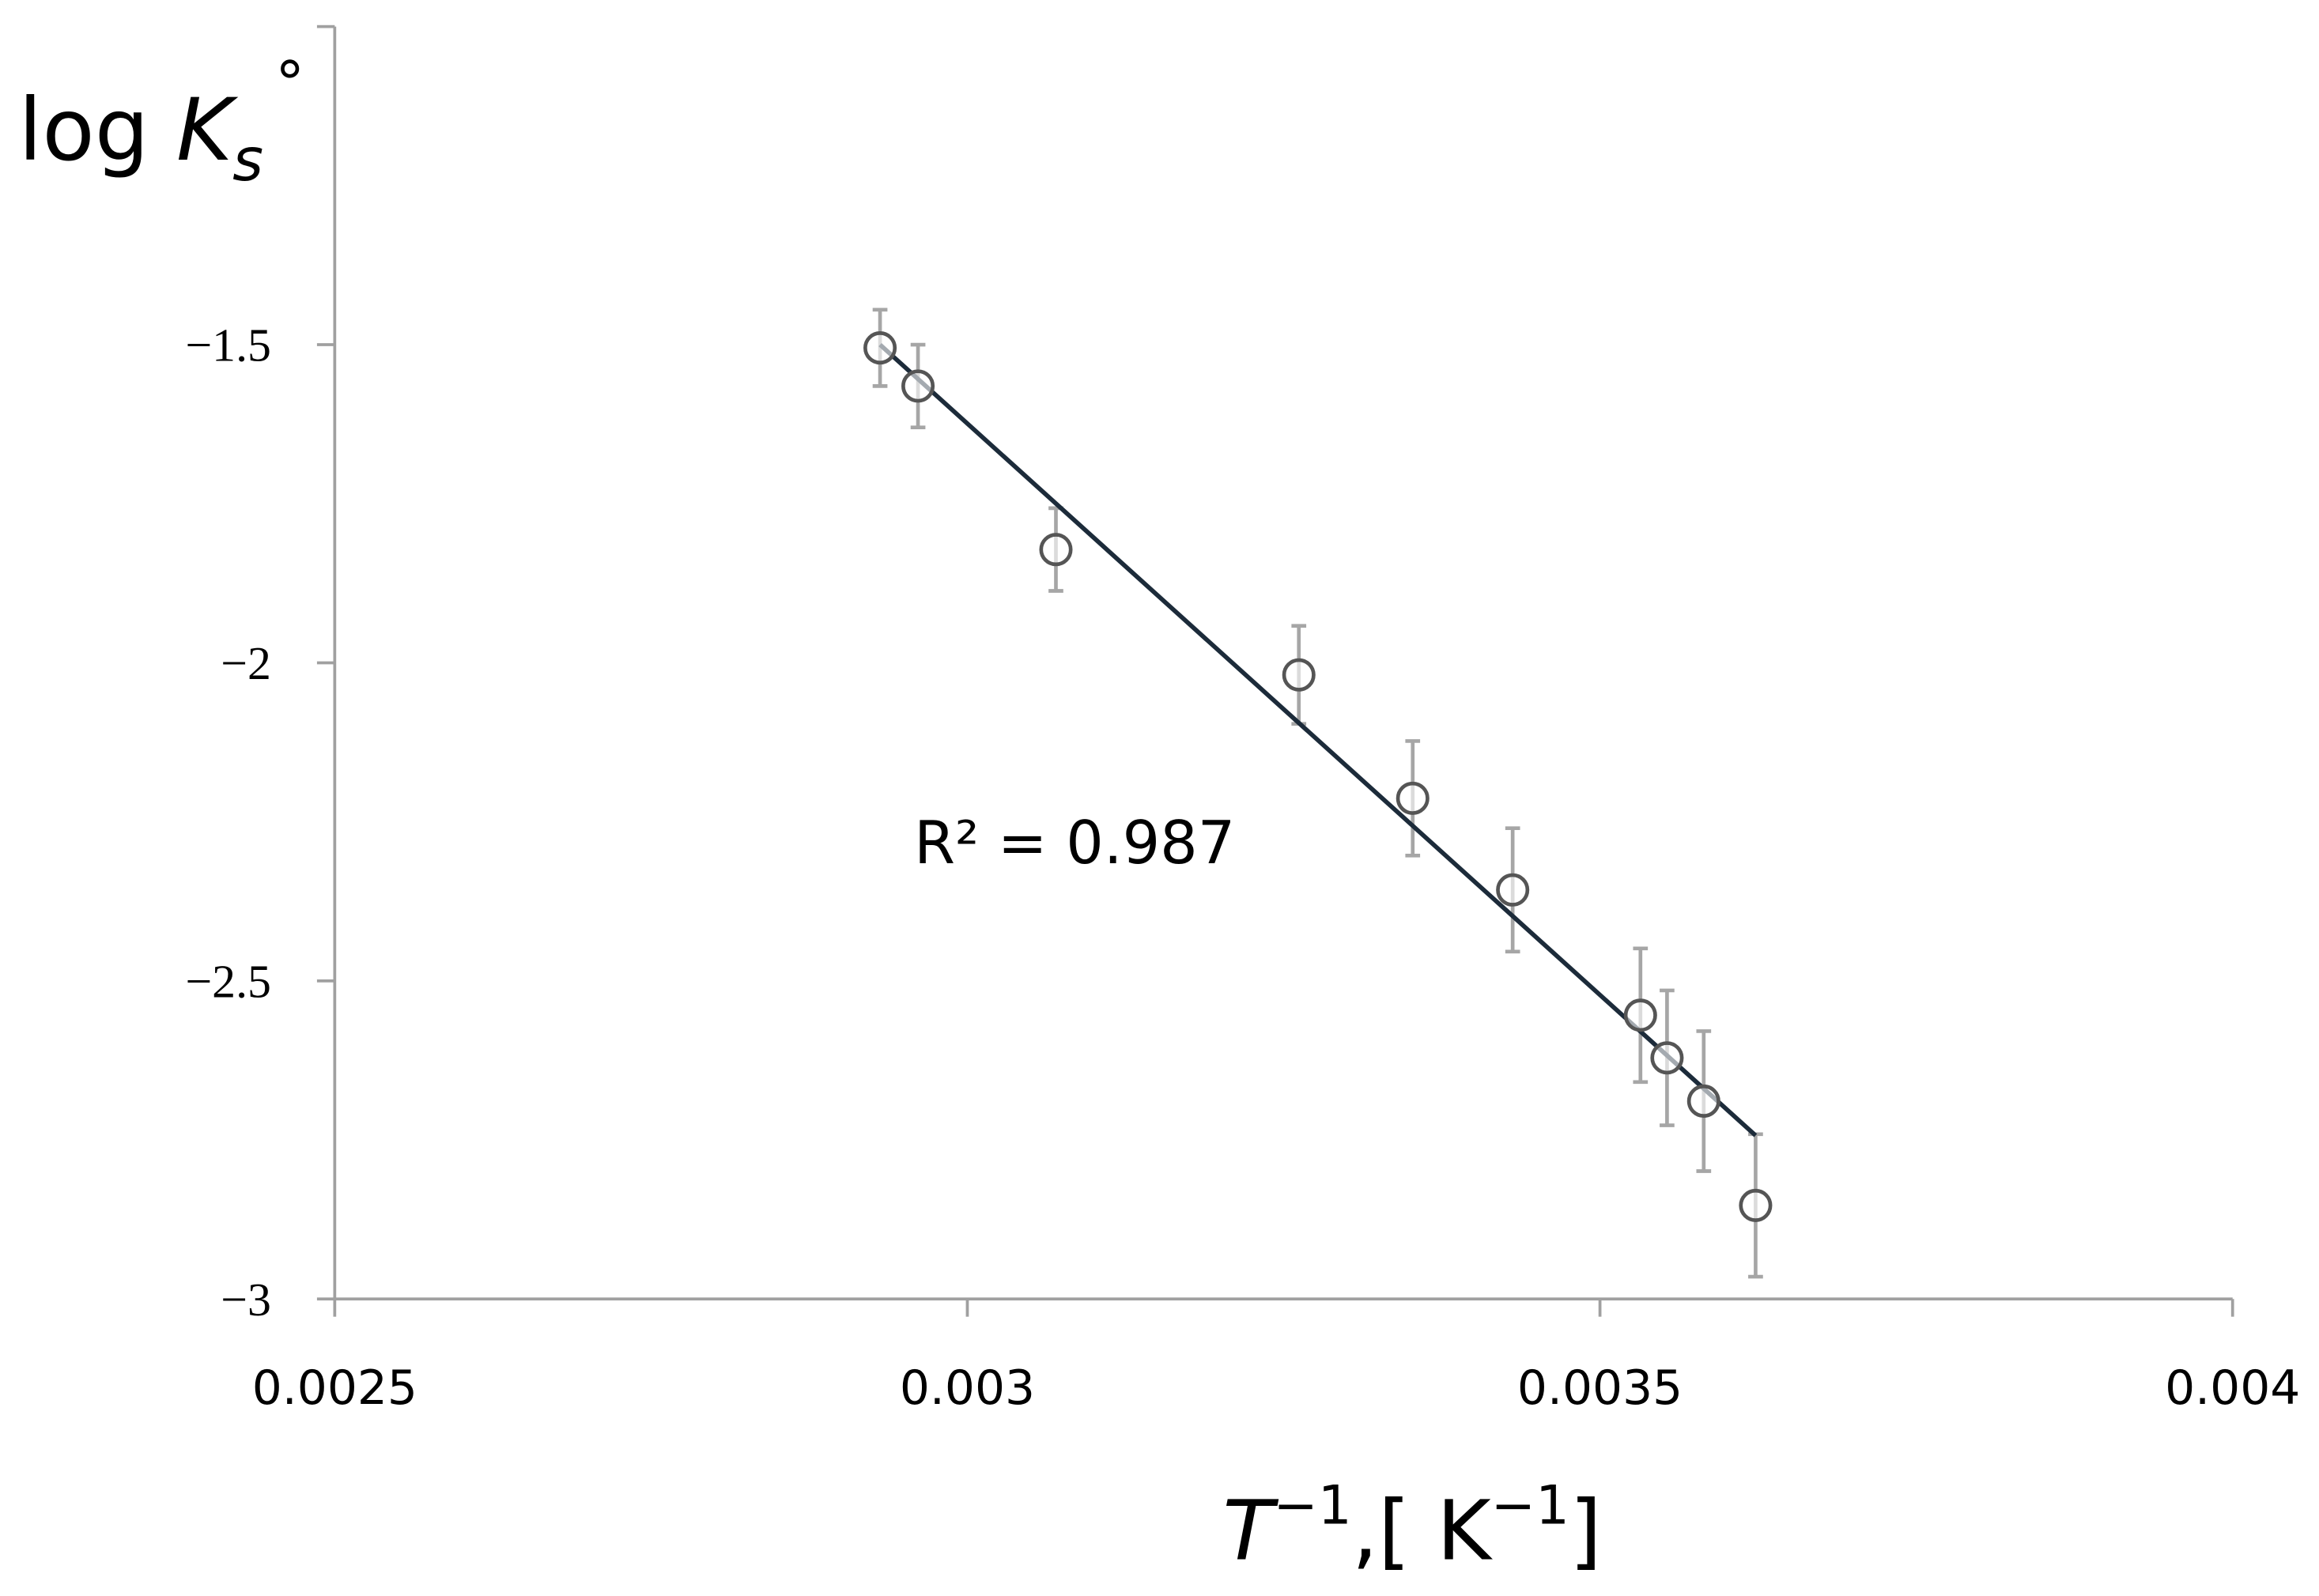 The height and width of the screenshot is (1596, 2319). I want to click on y-tick-label: −2.5, so click(228, 981).